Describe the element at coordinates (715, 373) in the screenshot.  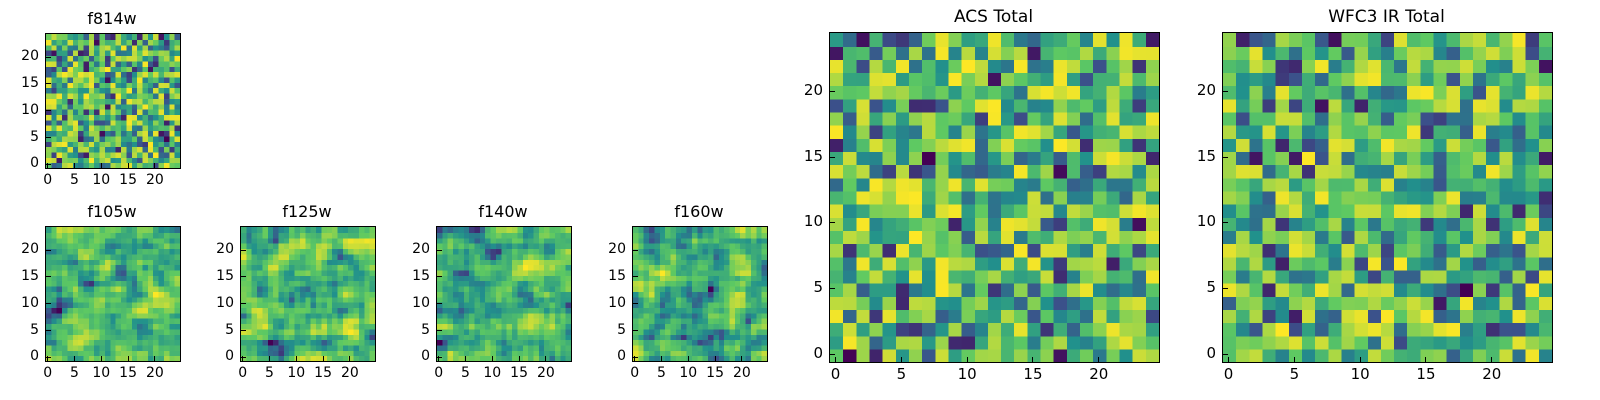
I see `x-tick-label: 15` at that location.